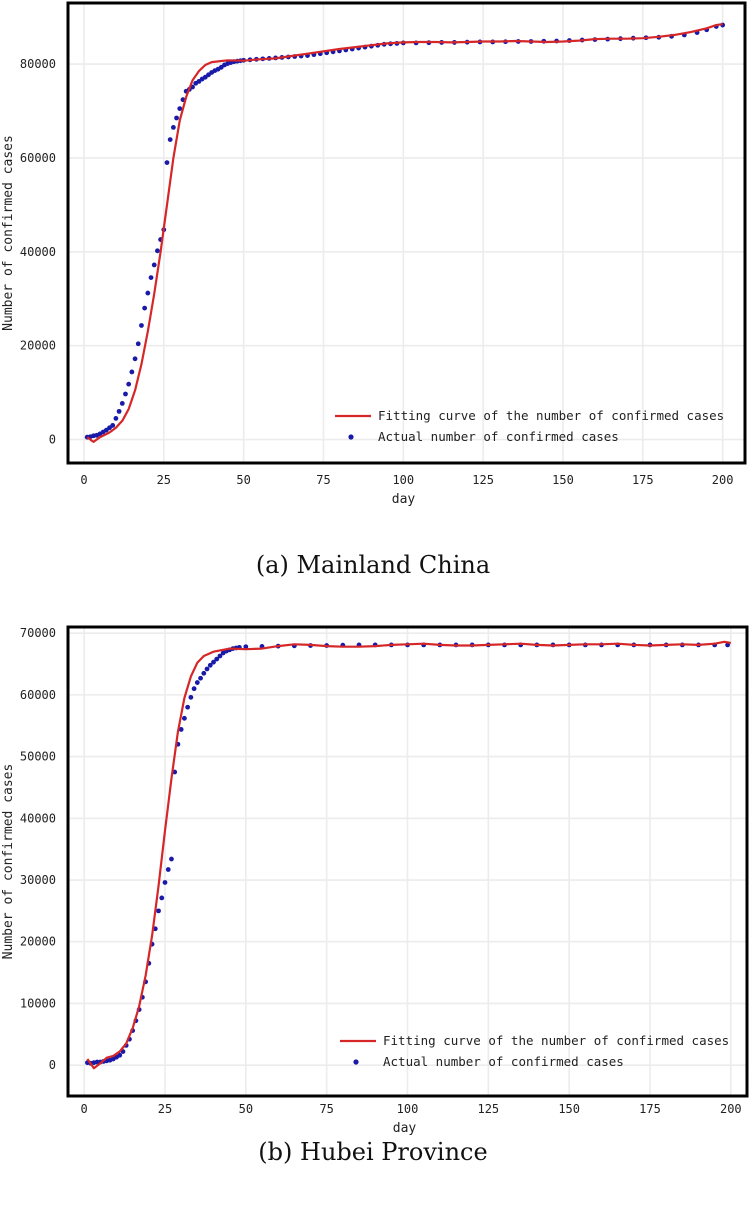  Describe the element at coordinates (38, 633) in the screenshot. I see `y-tick-label: 70000` at that location.